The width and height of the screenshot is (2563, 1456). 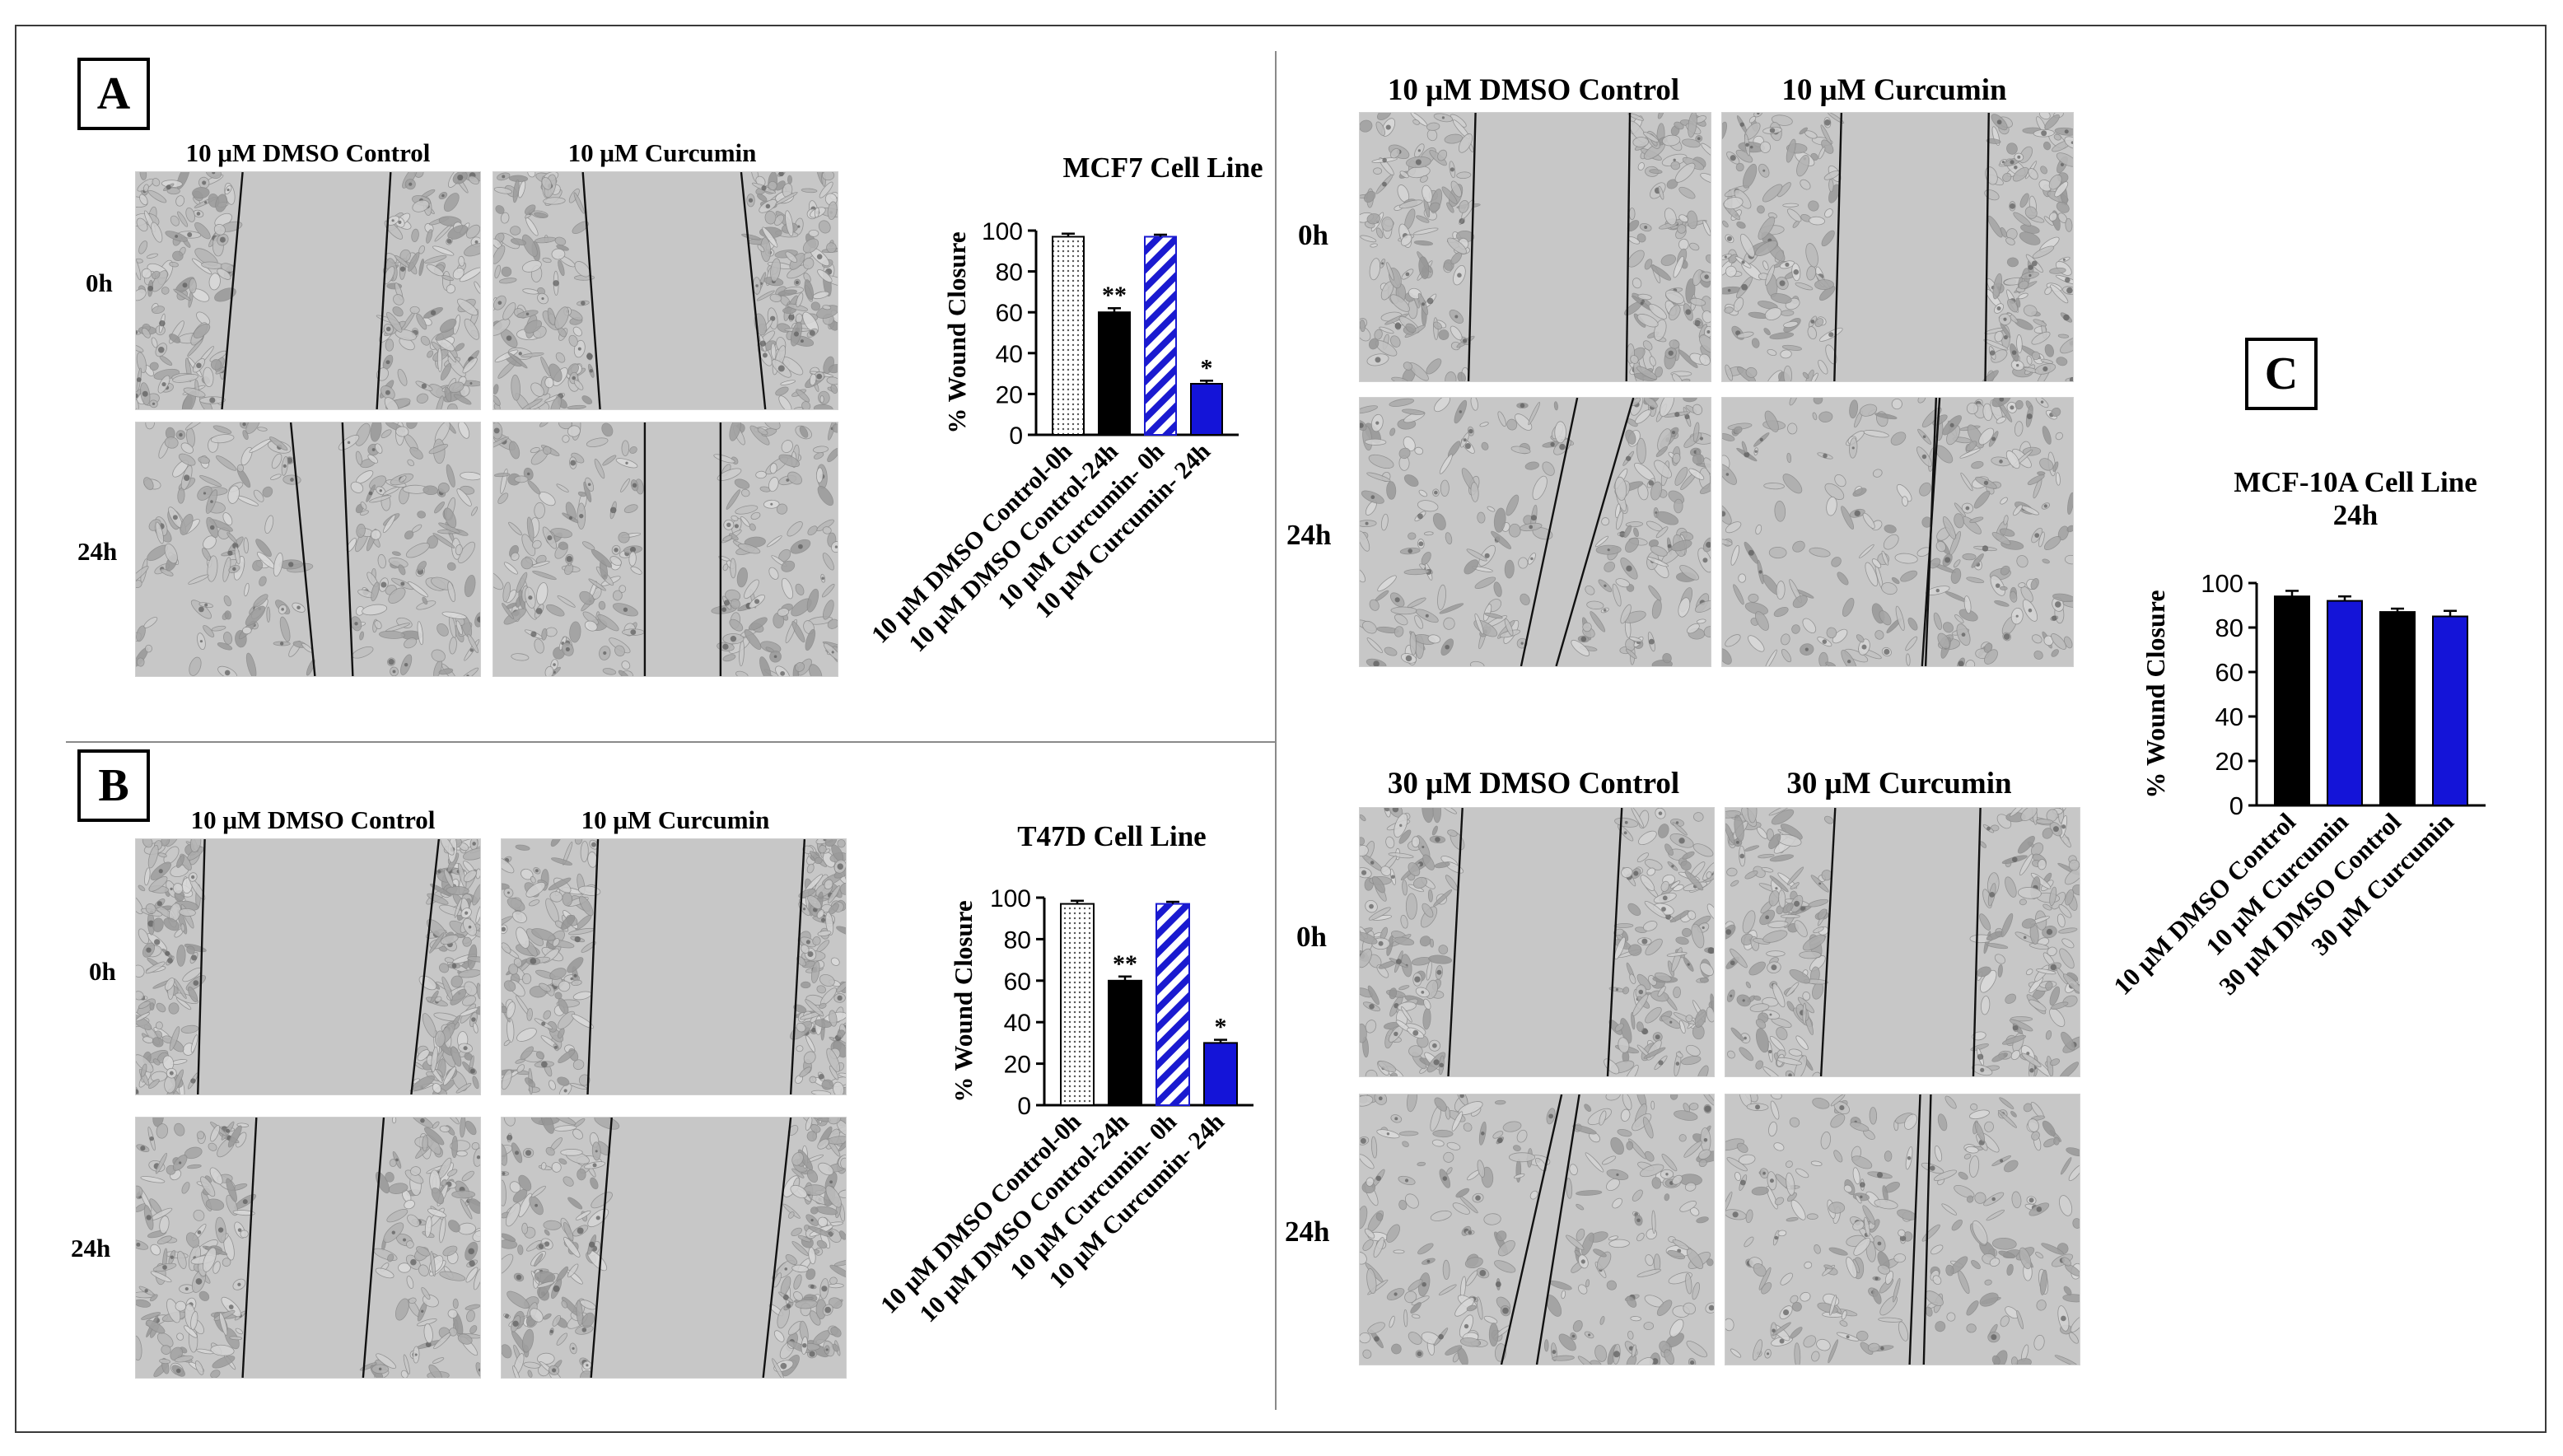 I want to click on panel-b-column-title-curcumin: 10 μM Curcumin, so click(x=676, y=819).